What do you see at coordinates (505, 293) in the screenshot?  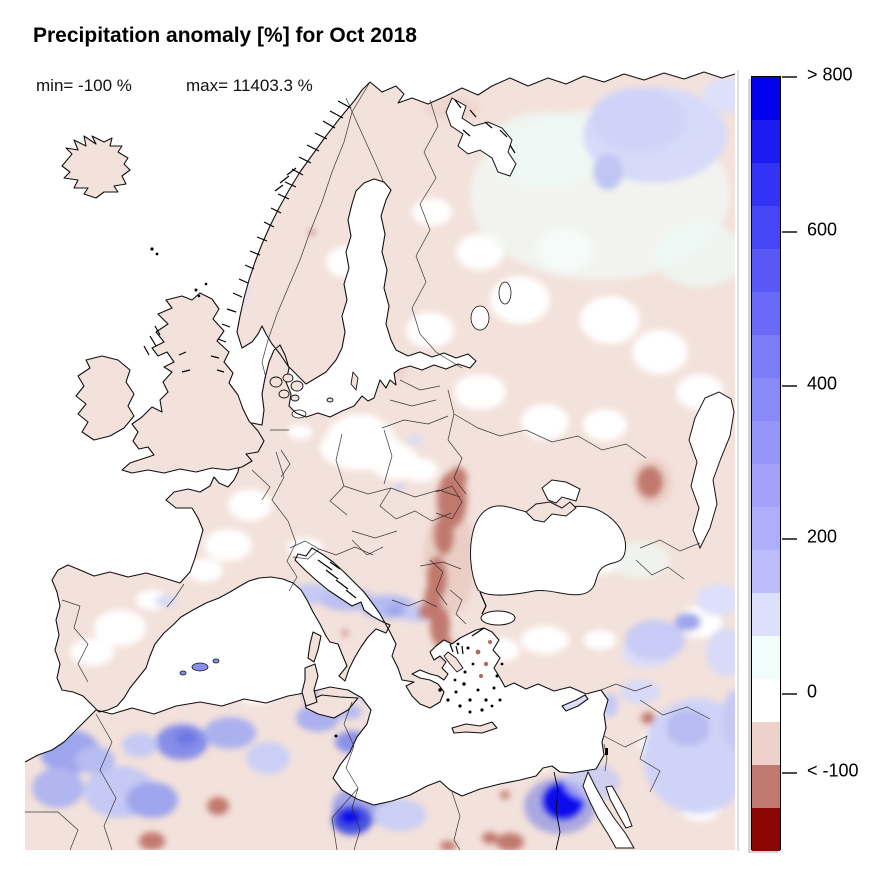 I see `lake-onega` at bounding box center [505, 293].